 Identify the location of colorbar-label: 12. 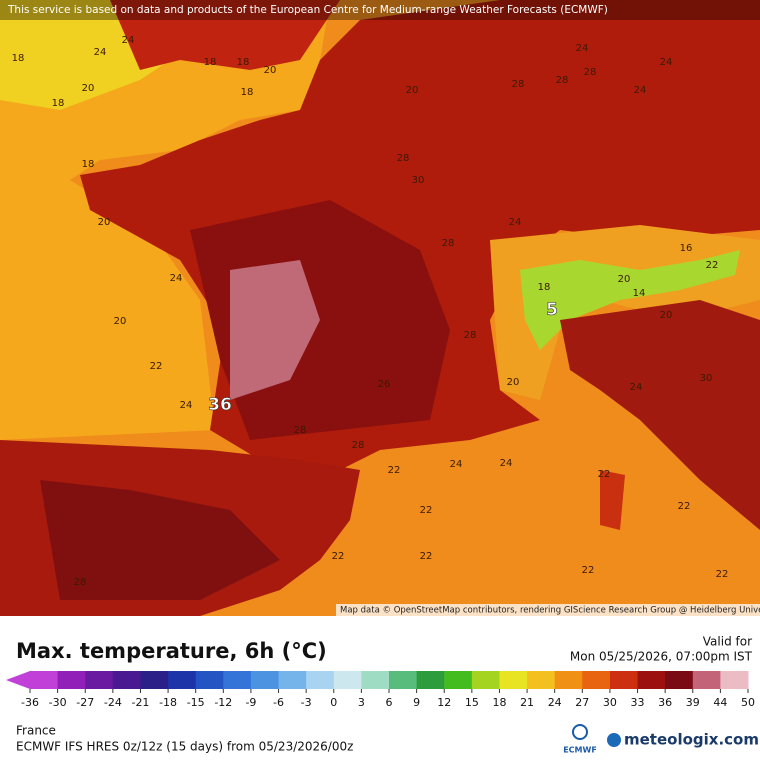
(444, 702).